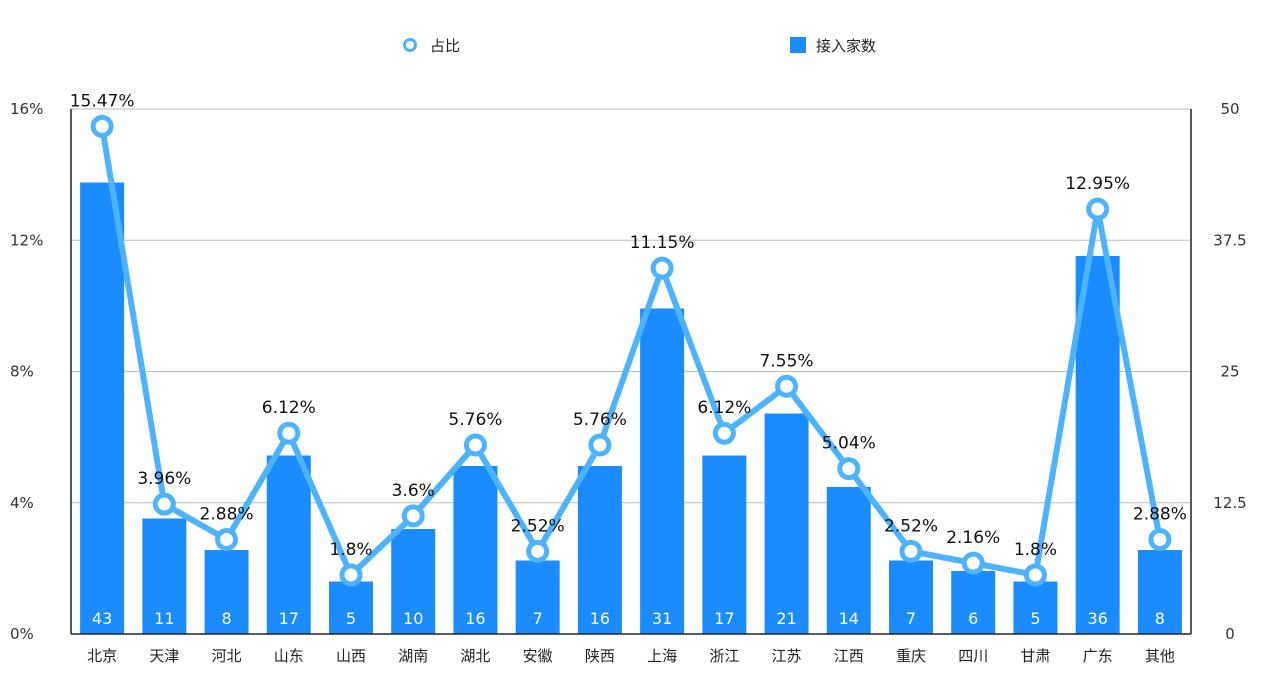 This screenshot has width=1268, height=686. What do you see at coordinates (1097, 184) in the screenshot?
I see `point-value-label: 12.95%` at bounding box center [1097, 184].